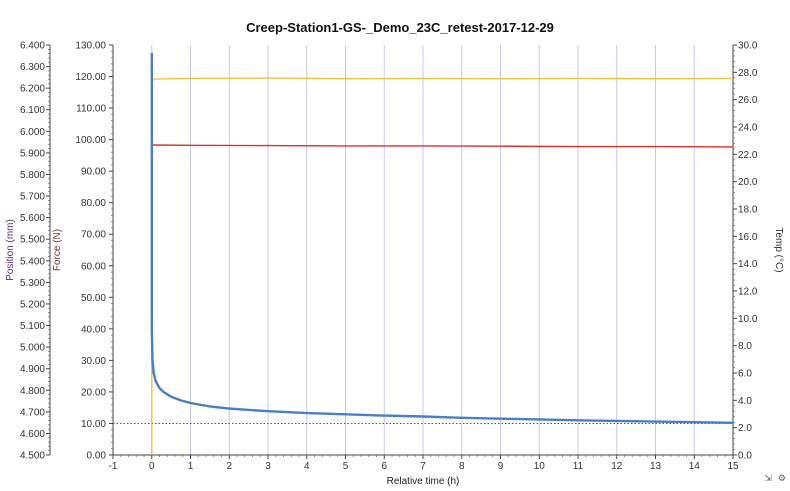 This screenshot has width=790, height=491. What do you see at coordinates (191, 466) in the screenshot?
I see `x-tick-label: 1` at bounding box center [191, 466].